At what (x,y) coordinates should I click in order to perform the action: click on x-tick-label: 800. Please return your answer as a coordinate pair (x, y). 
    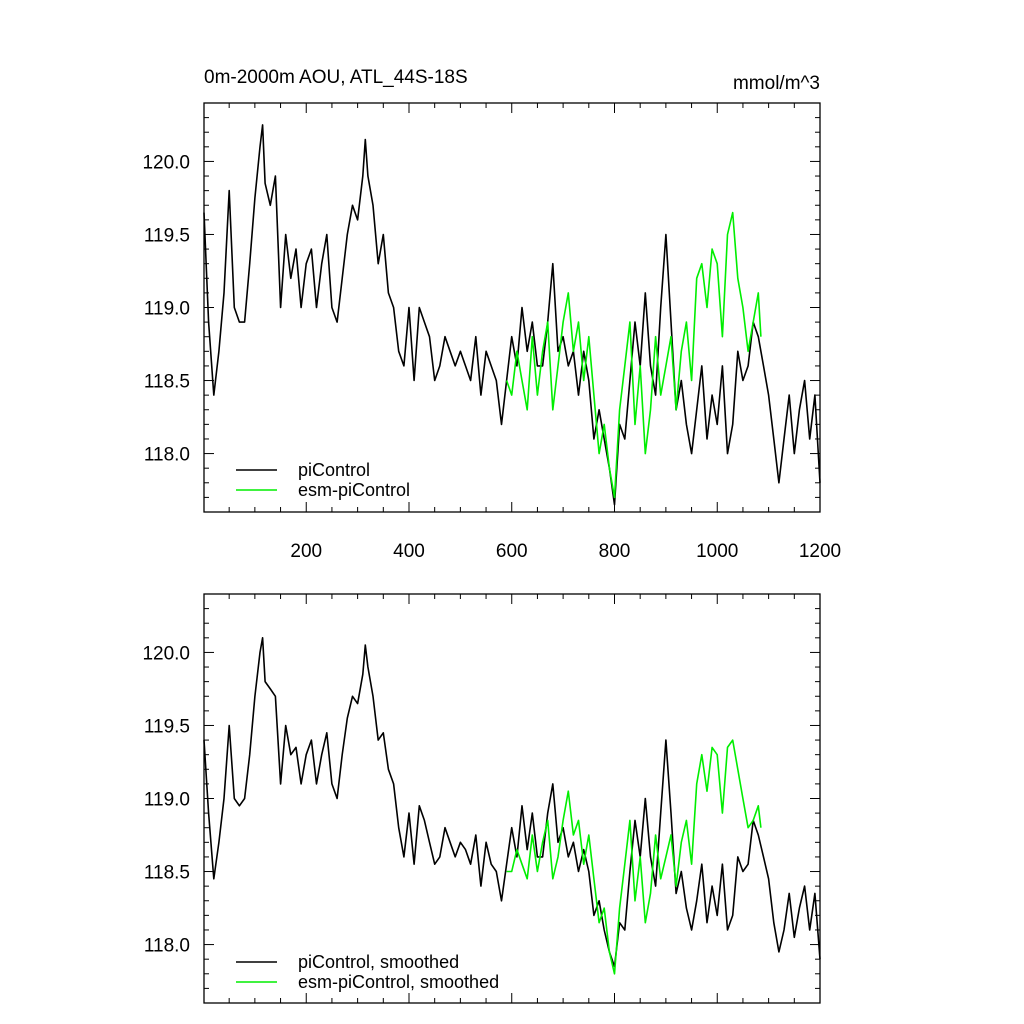
    Looking at the image, I should click on (615, 551).